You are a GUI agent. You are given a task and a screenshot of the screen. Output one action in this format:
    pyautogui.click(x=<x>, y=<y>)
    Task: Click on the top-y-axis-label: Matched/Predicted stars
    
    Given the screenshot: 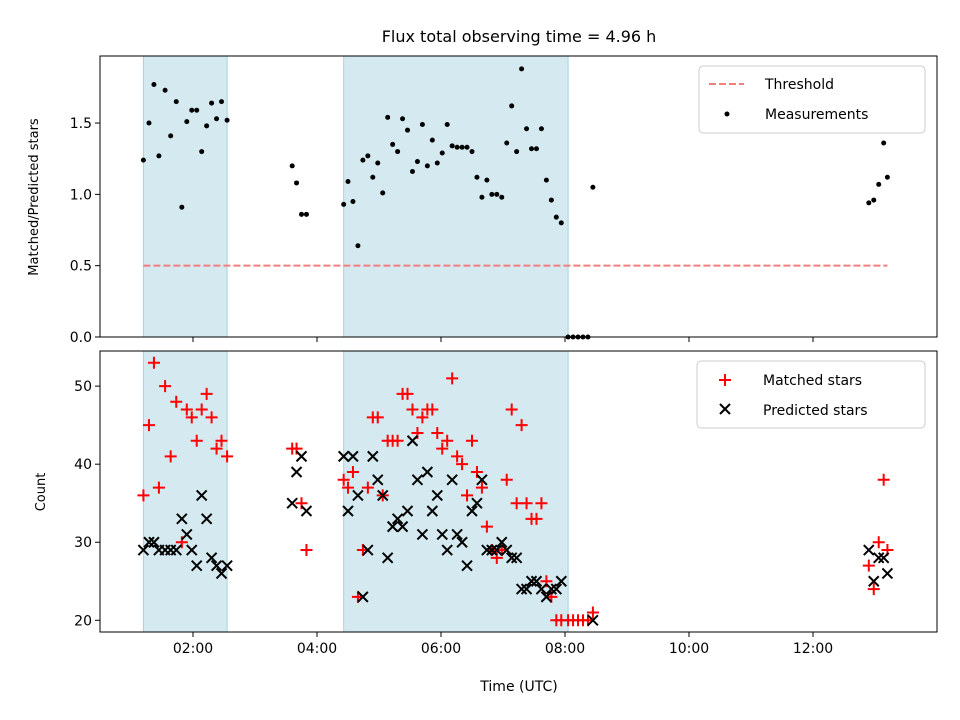 What is the action you would take?
    pyautogui.click(x=34, y=197)
    